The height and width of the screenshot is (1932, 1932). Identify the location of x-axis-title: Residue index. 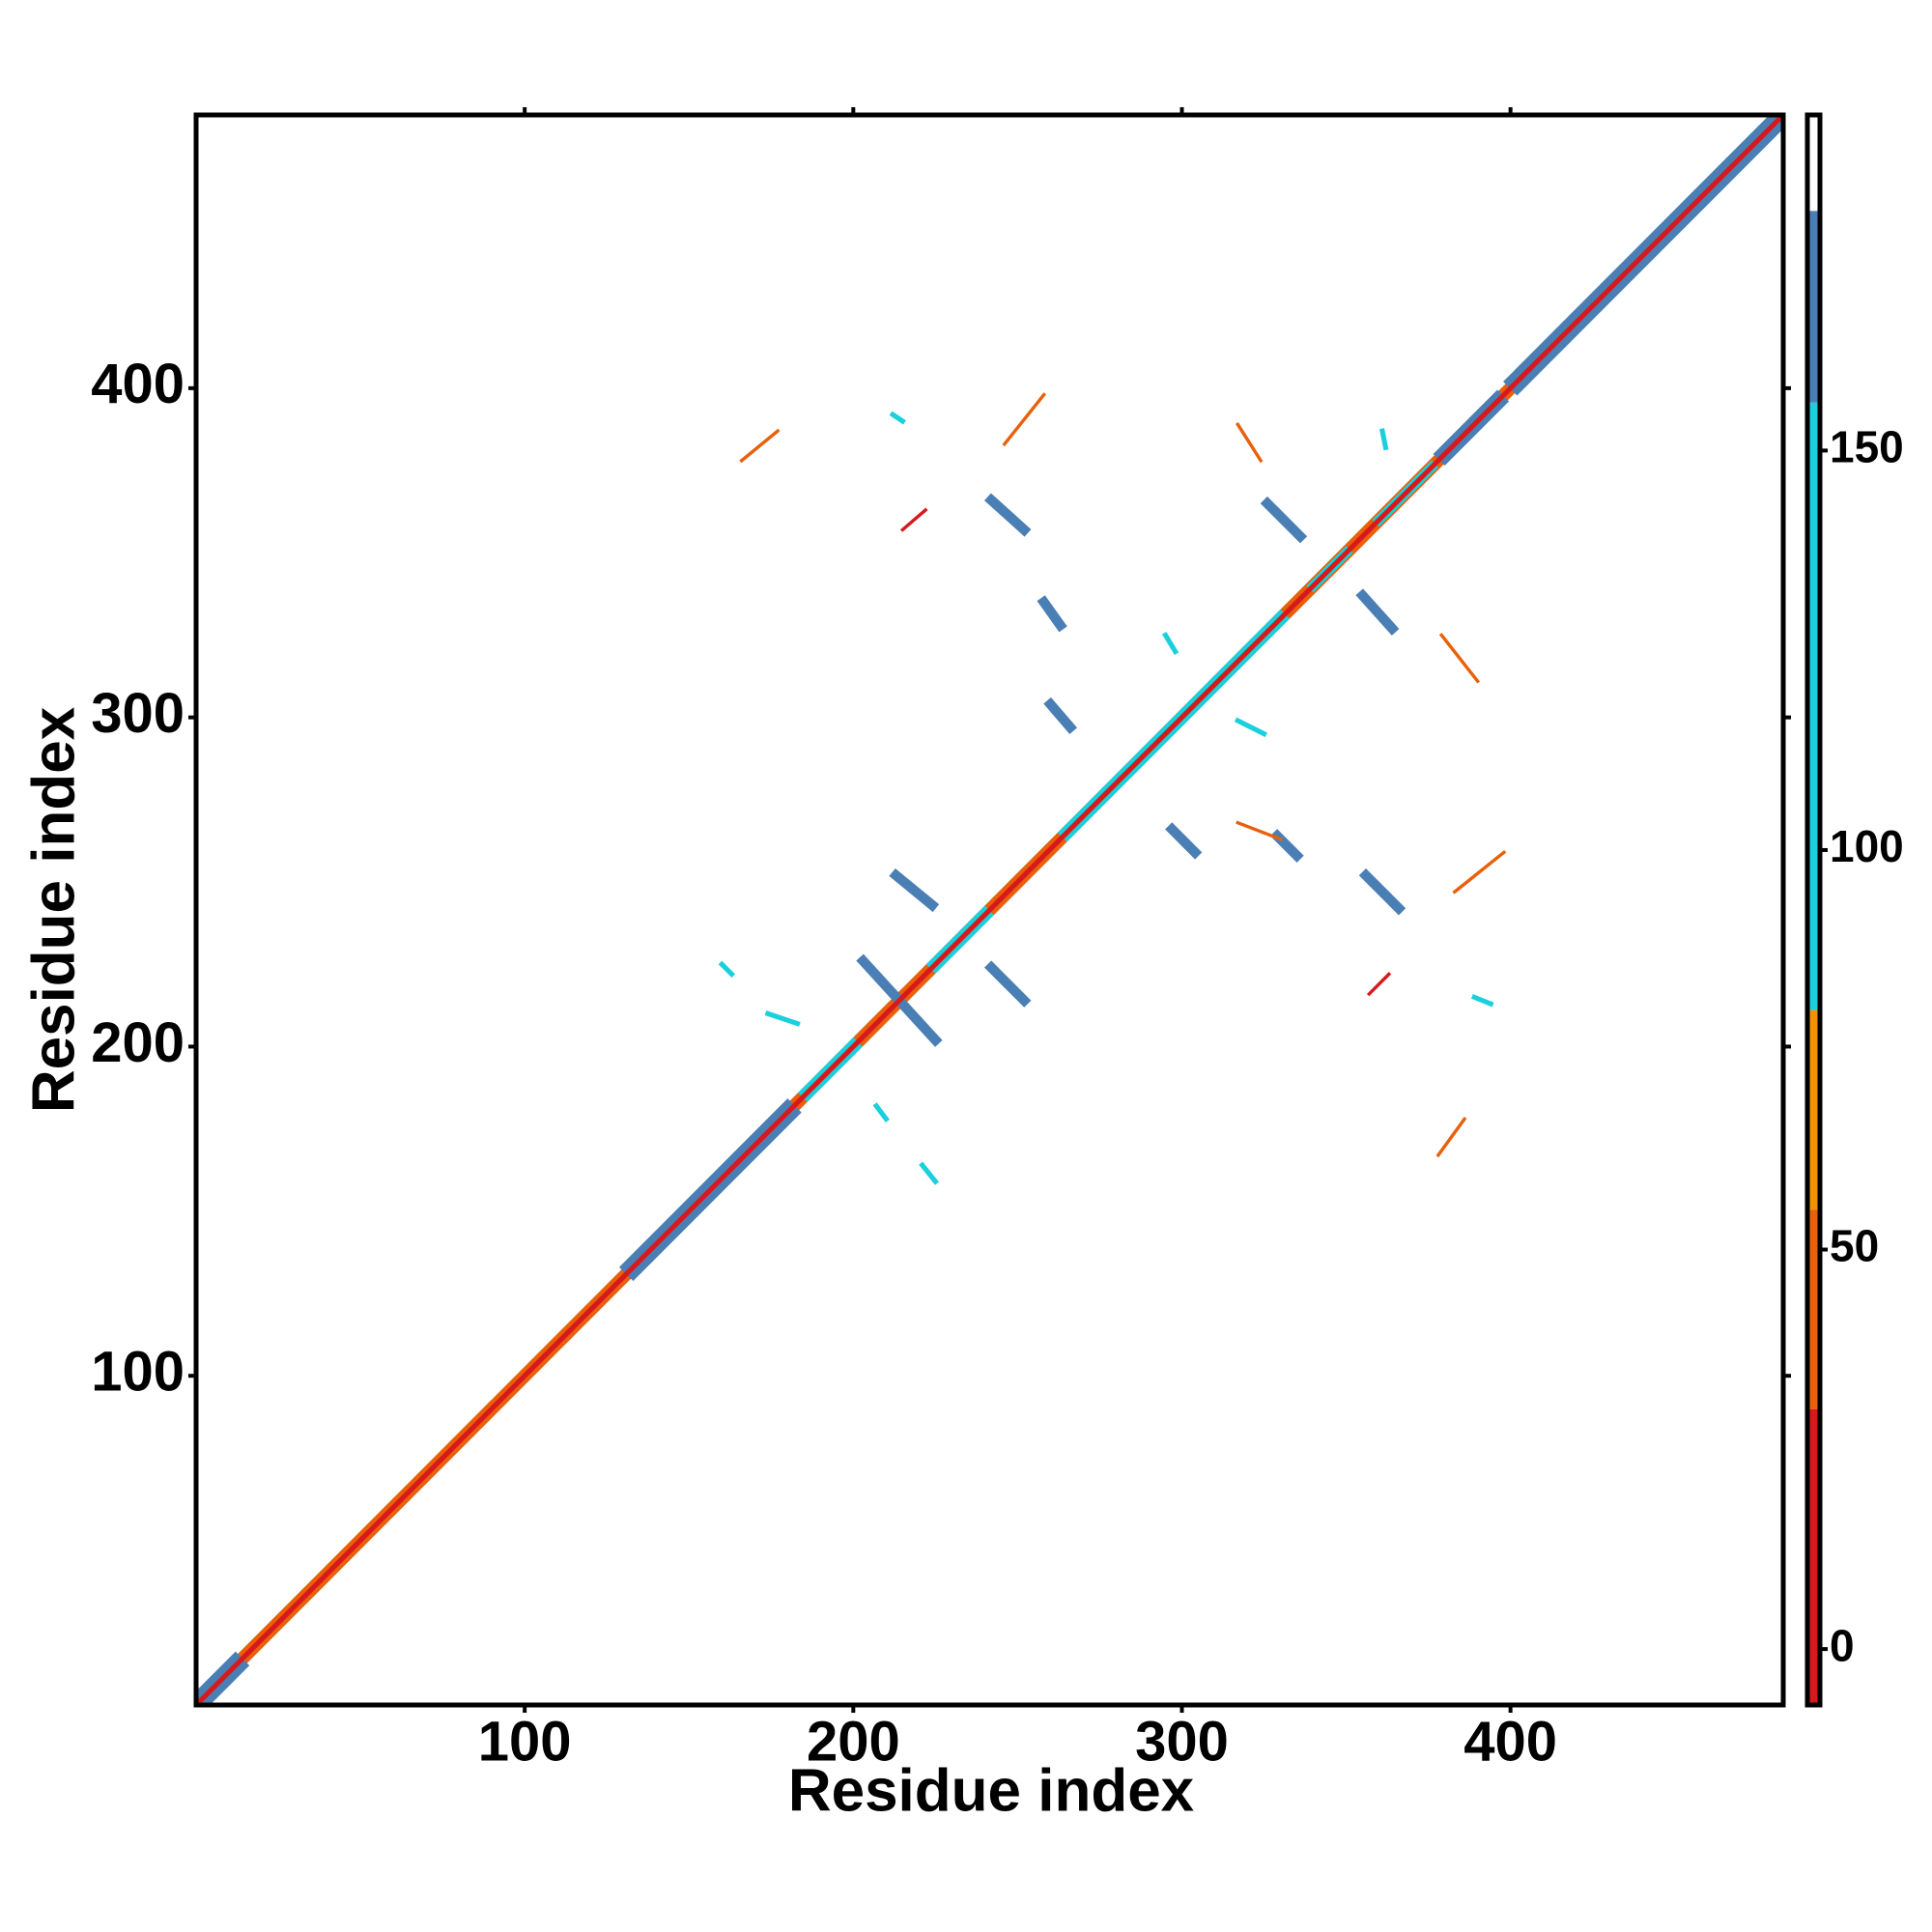
(992, 1790).